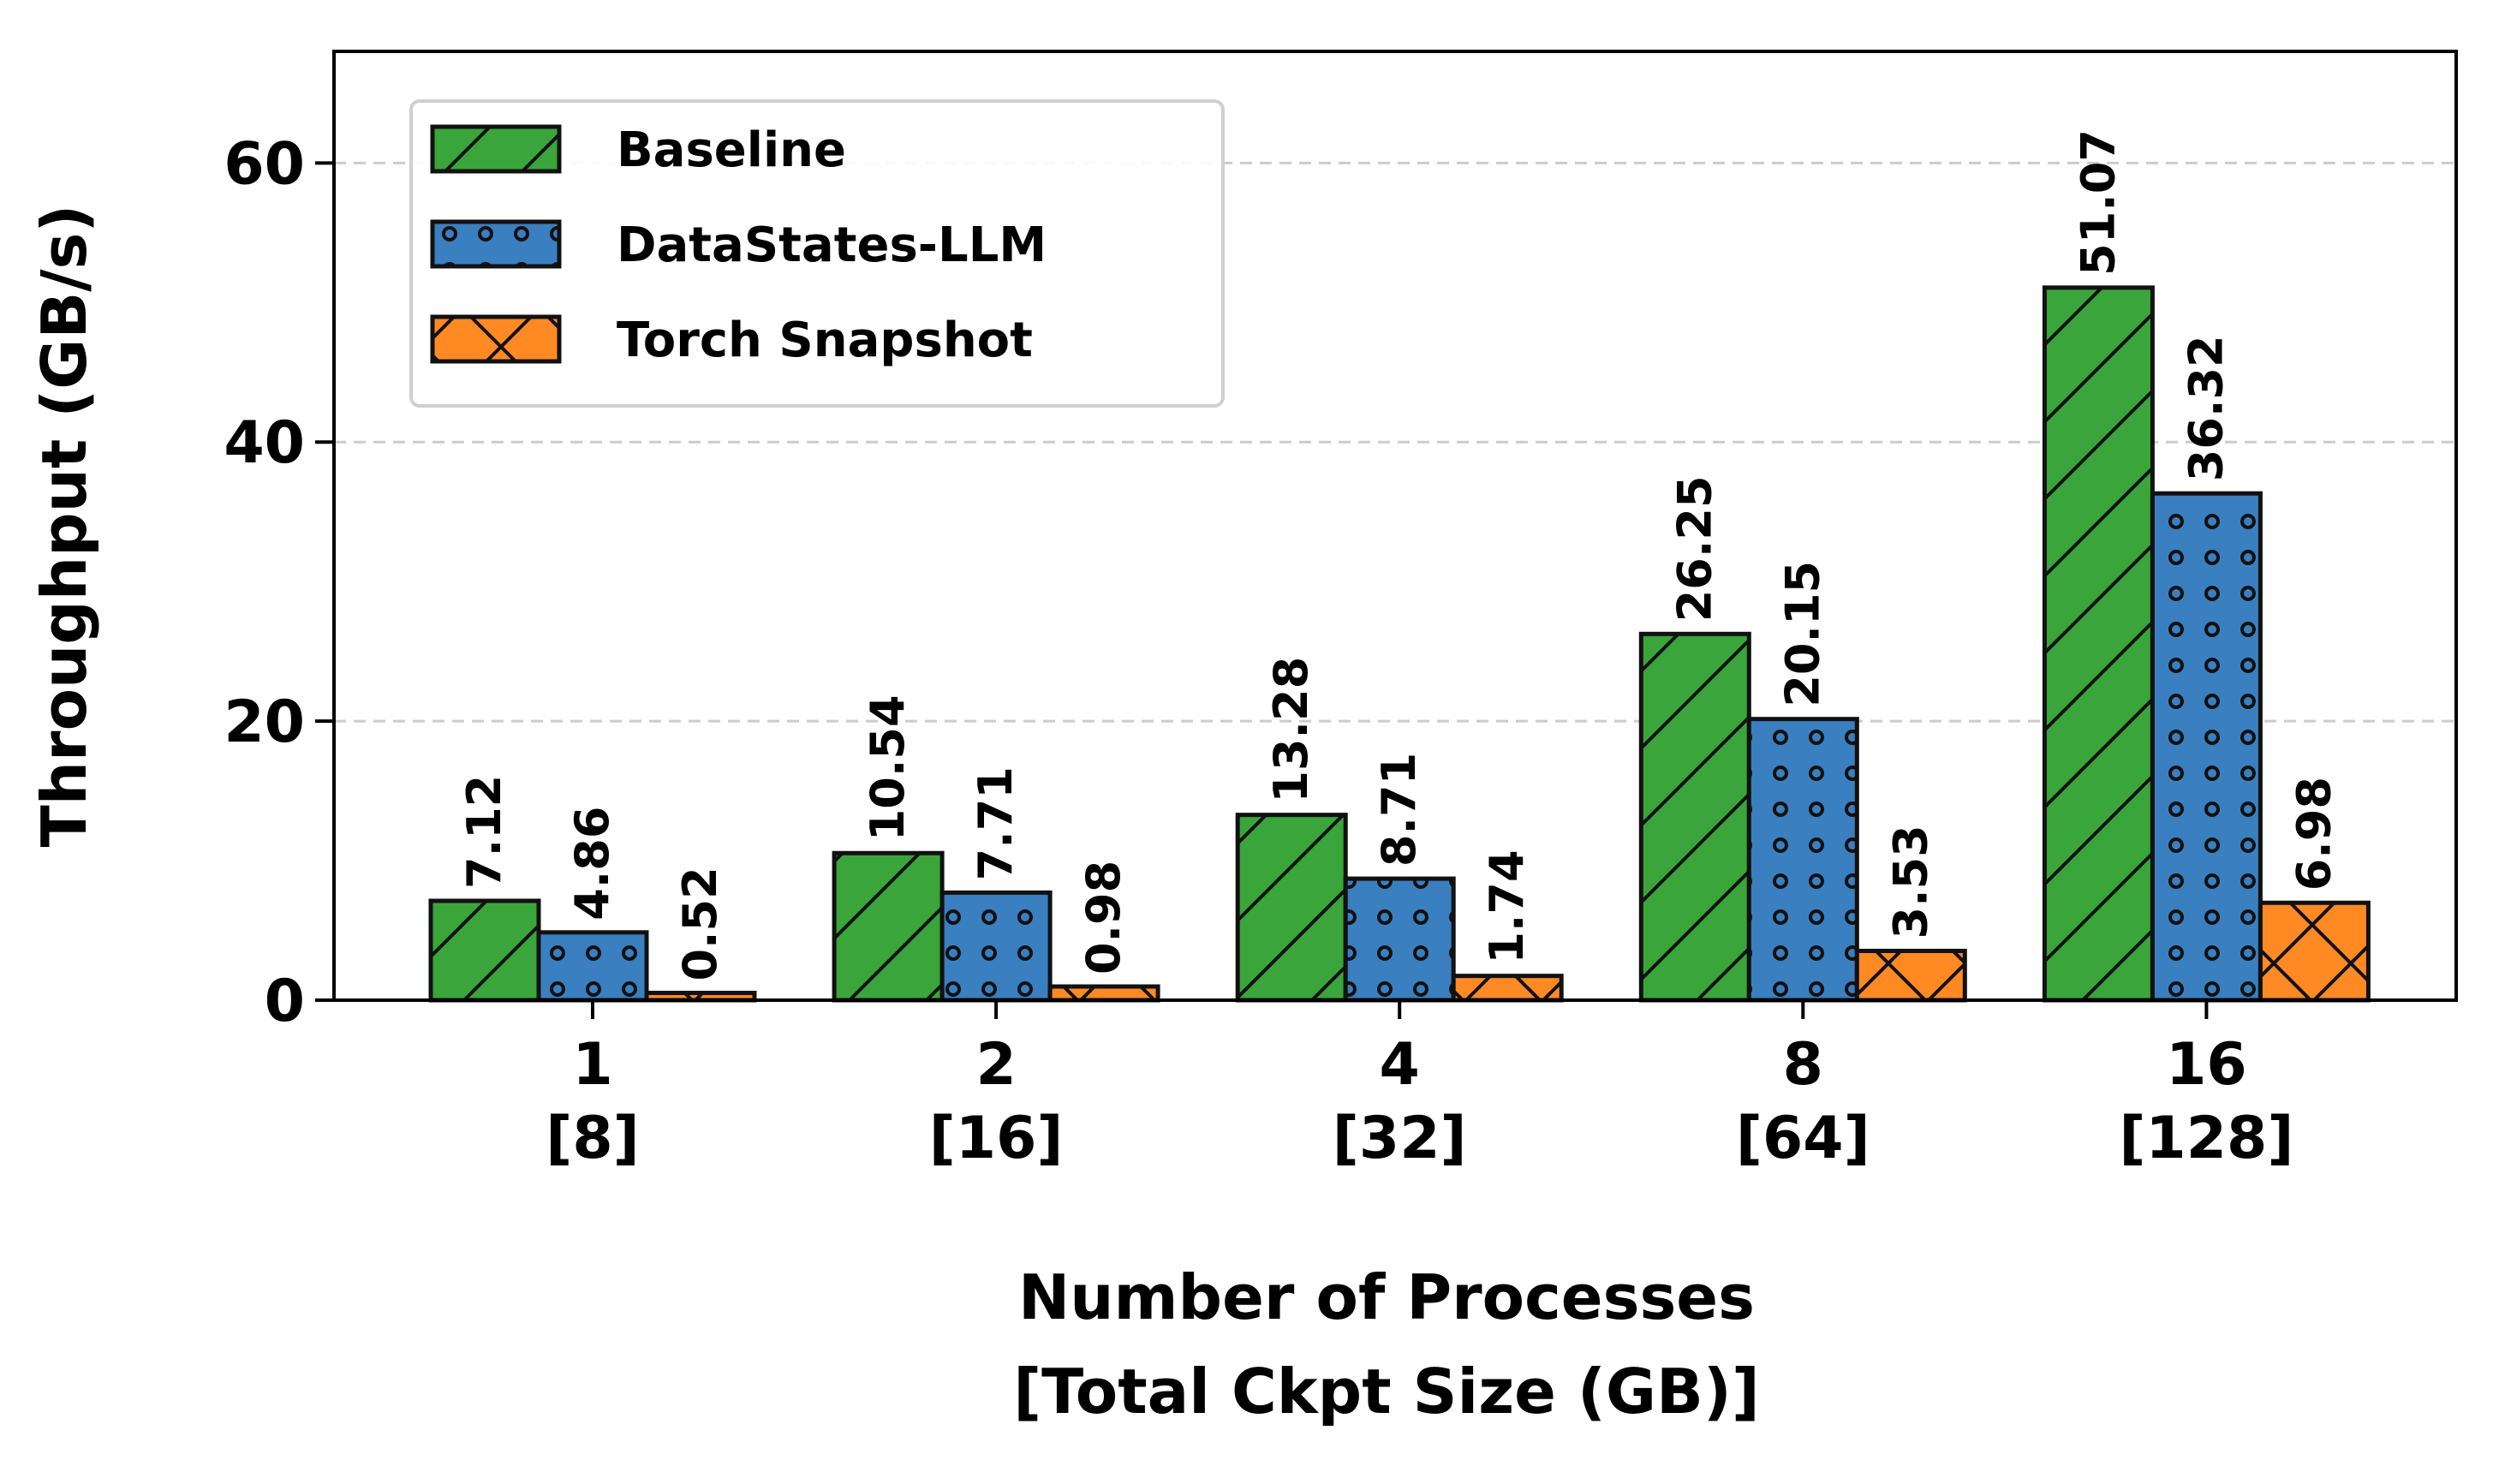 The image size is (2493, 1484). I want to click on legend-swatch-datastates-llm, so click(496, 244).